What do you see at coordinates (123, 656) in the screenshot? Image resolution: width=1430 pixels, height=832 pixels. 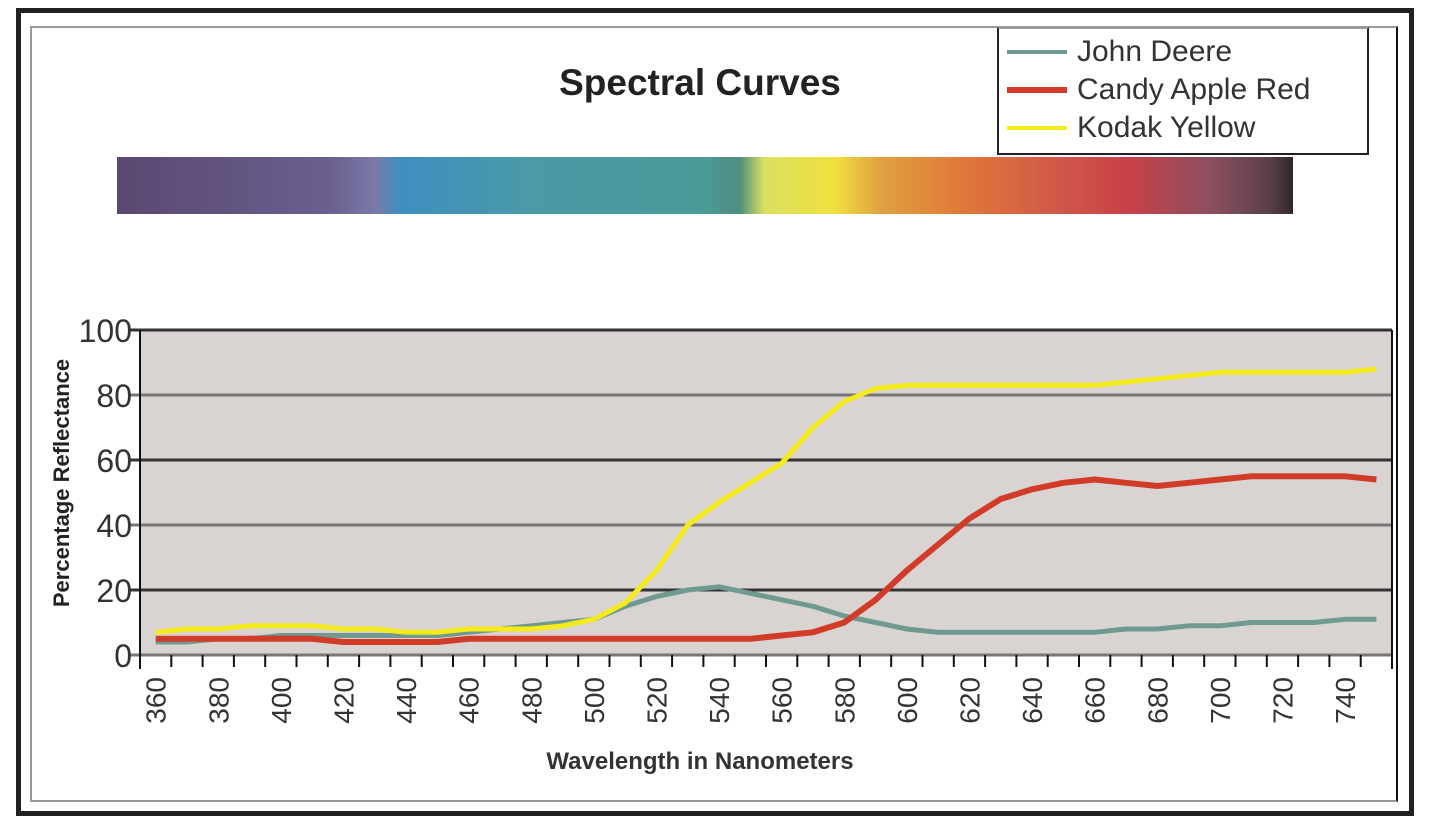 I see `y-tick-label: 0` at bounding box center [123, 656].